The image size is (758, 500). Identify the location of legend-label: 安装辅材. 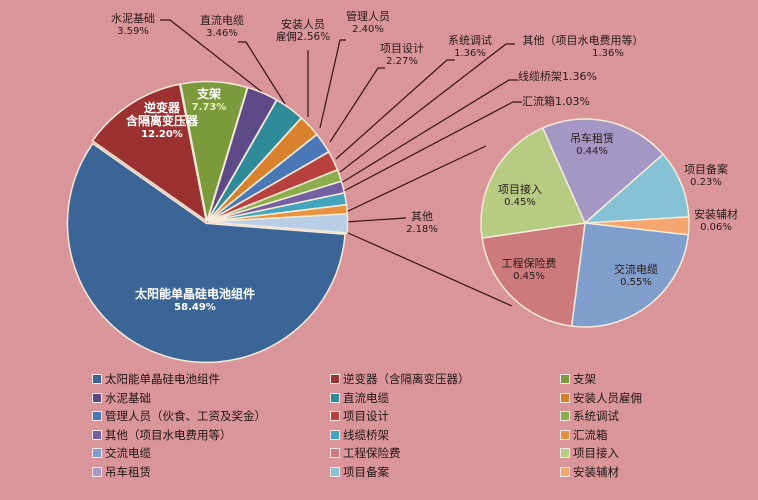
(596, 471).